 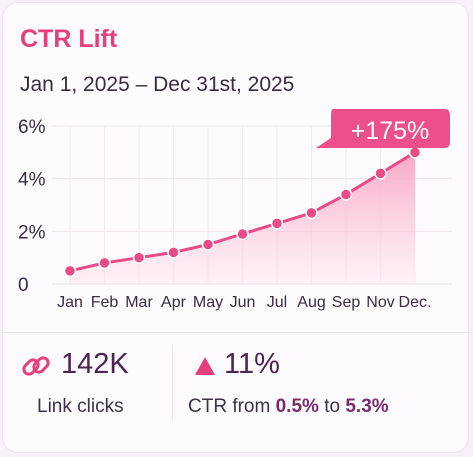 What do you see at coordinates (32, 127) in the screenshot?
I see `y-tick-label: 6%` at bounding box center [32, 127].